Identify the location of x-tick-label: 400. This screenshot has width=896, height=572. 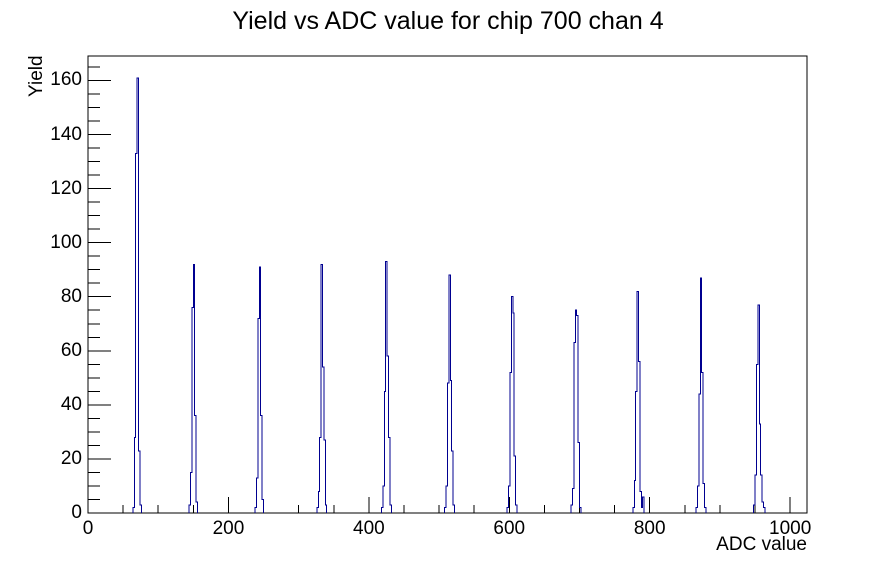
(369, 528).